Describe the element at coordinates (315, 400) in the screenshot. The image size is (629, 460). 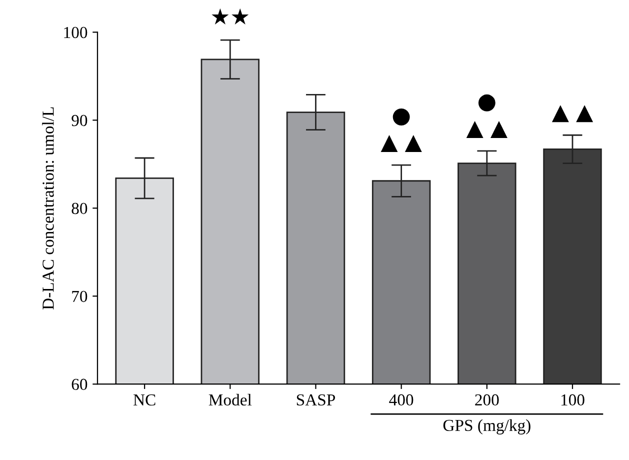
I see `x-tick-label: SASP` at that location.